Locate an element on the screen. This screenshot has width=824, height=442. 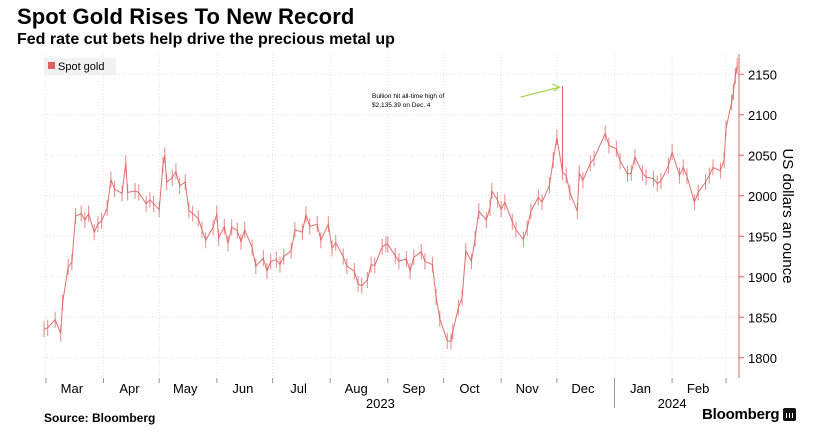
chart-title: Spot Gold Rises To New Record is located at coordinates (186, 16).